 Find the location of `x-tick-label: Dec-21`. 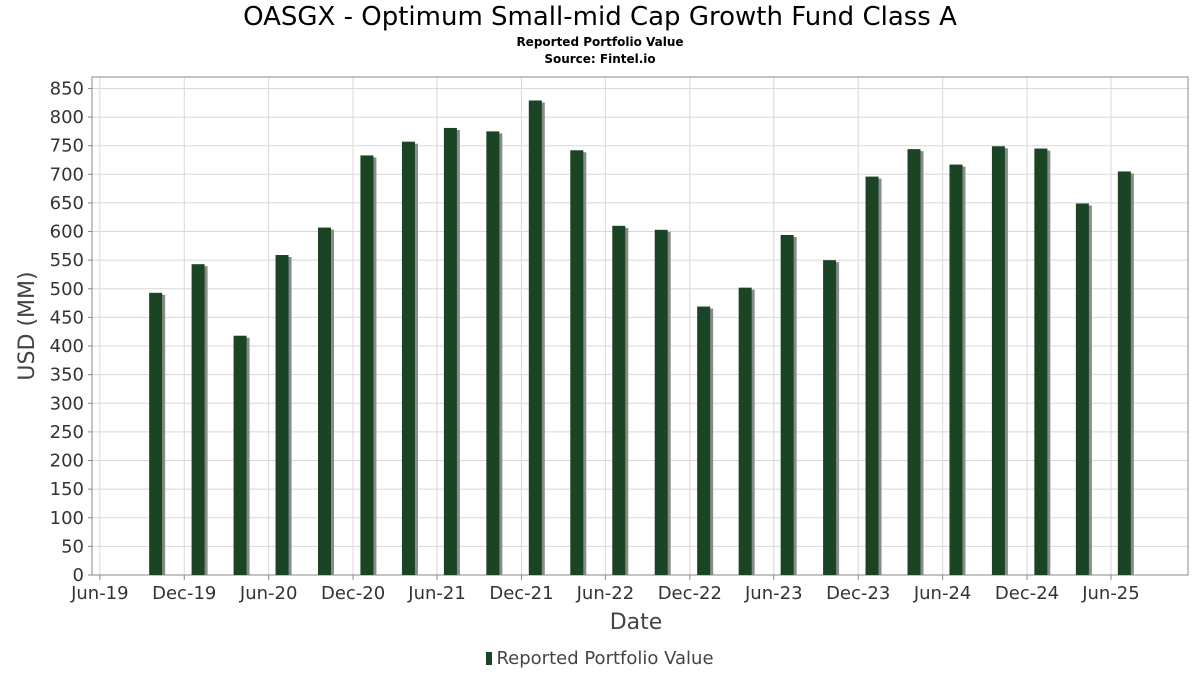

x-tick-label: Dec-21 is located at coordinates (521, 593).